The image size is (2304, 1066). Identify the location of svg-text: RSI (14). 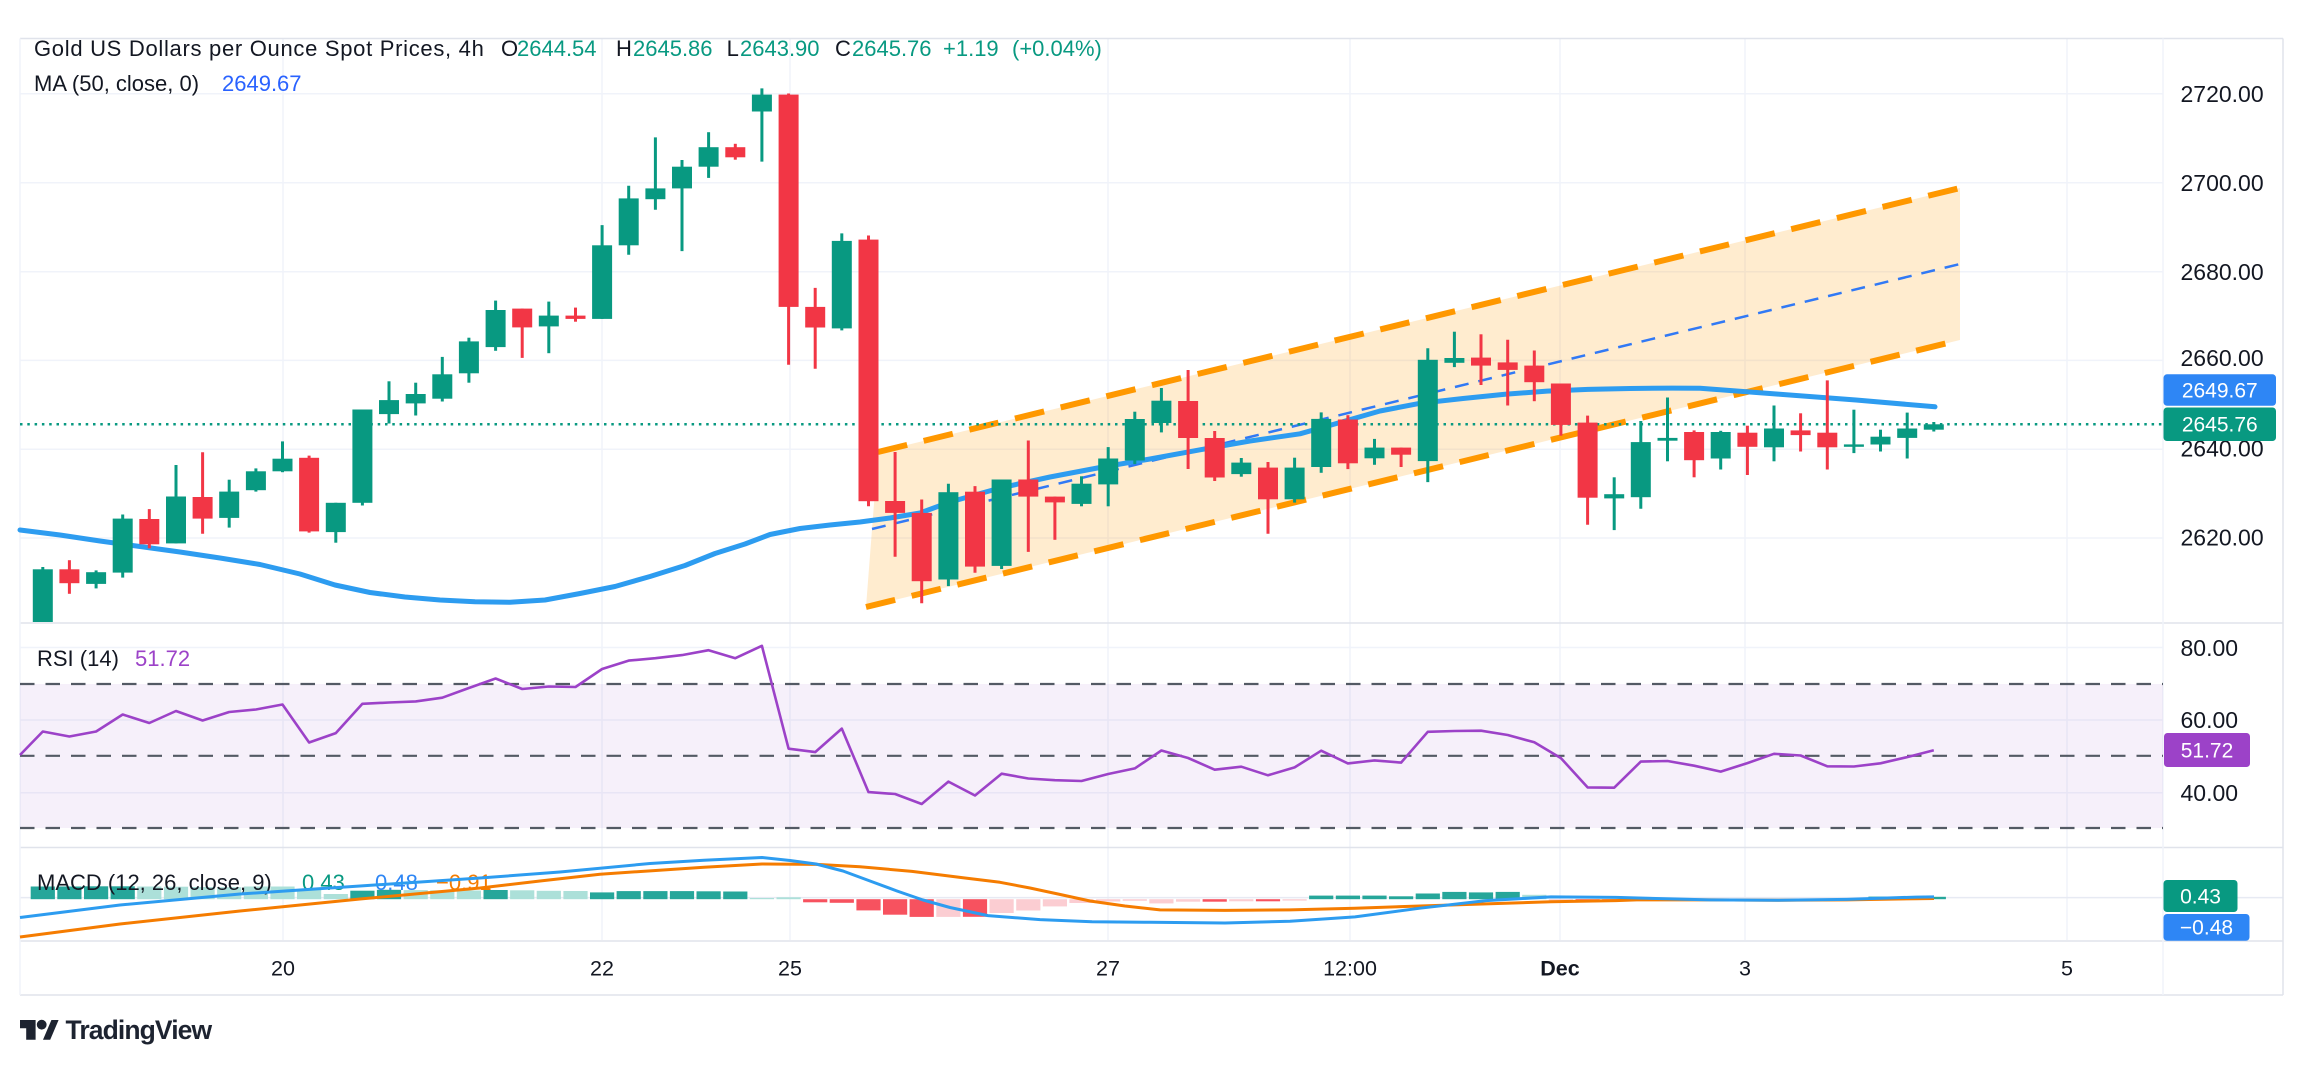
(78, 658).